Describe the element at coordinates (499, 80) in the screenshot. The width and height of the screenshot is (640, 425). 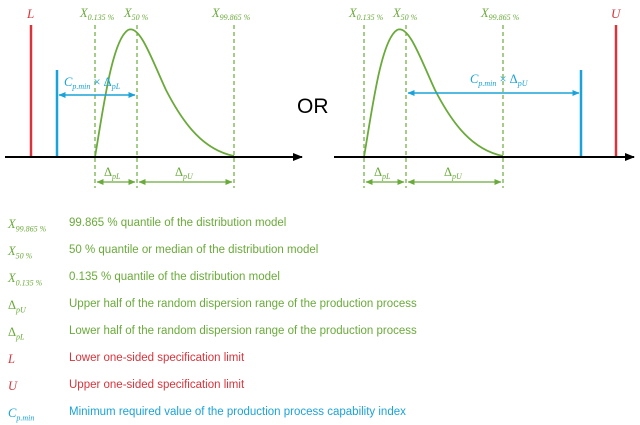
I see `right-capability-label: Cp.min × ΔpU` at that location.